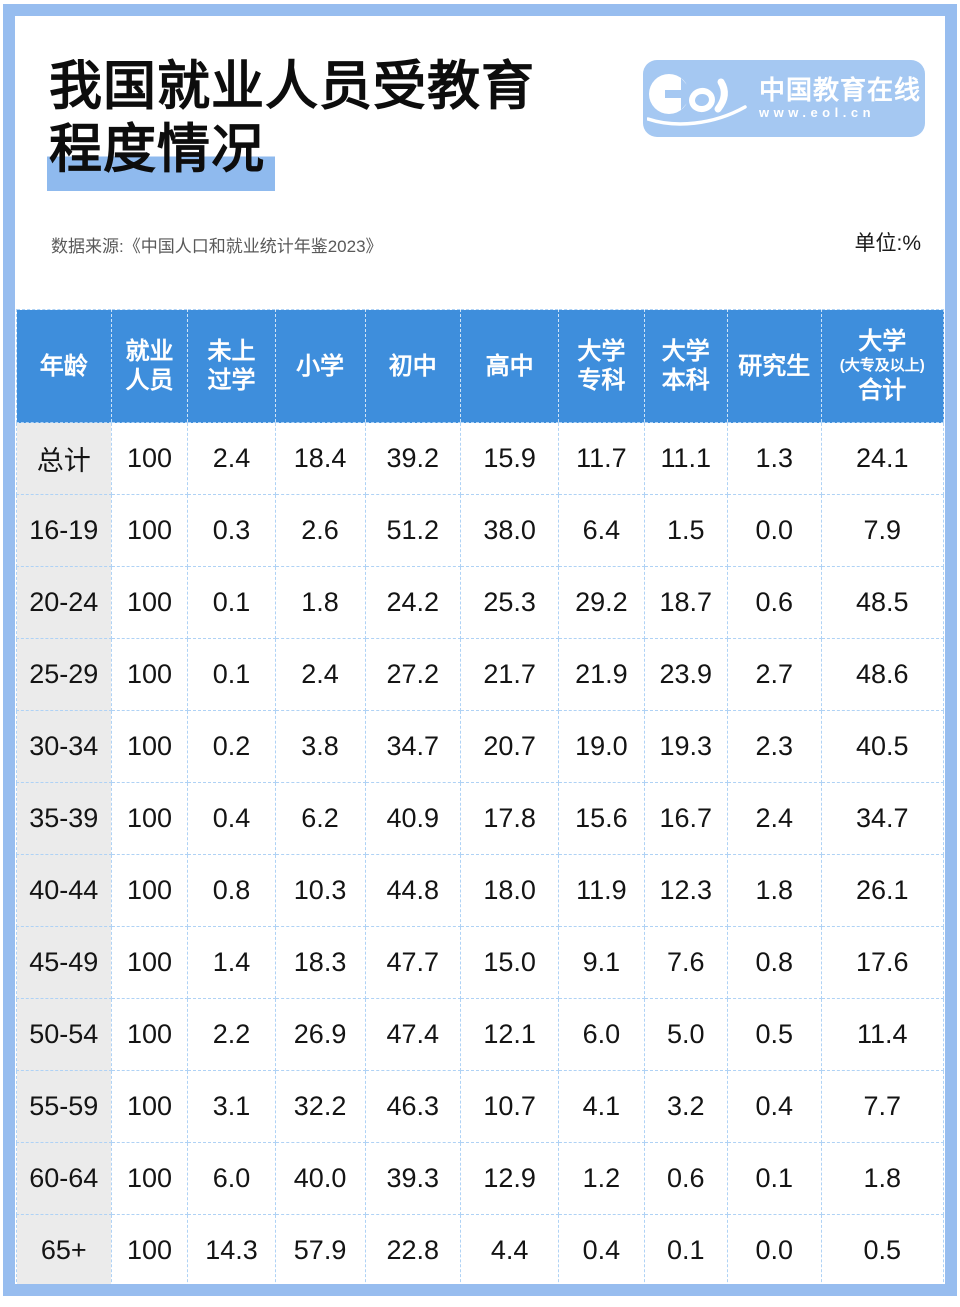 The width and height of the screenshot is (960, 1307). What do you see at coordinates (64, 1179) in the screenshot?
I see `row-label: 60-64` at bounding box center [64, 1179].